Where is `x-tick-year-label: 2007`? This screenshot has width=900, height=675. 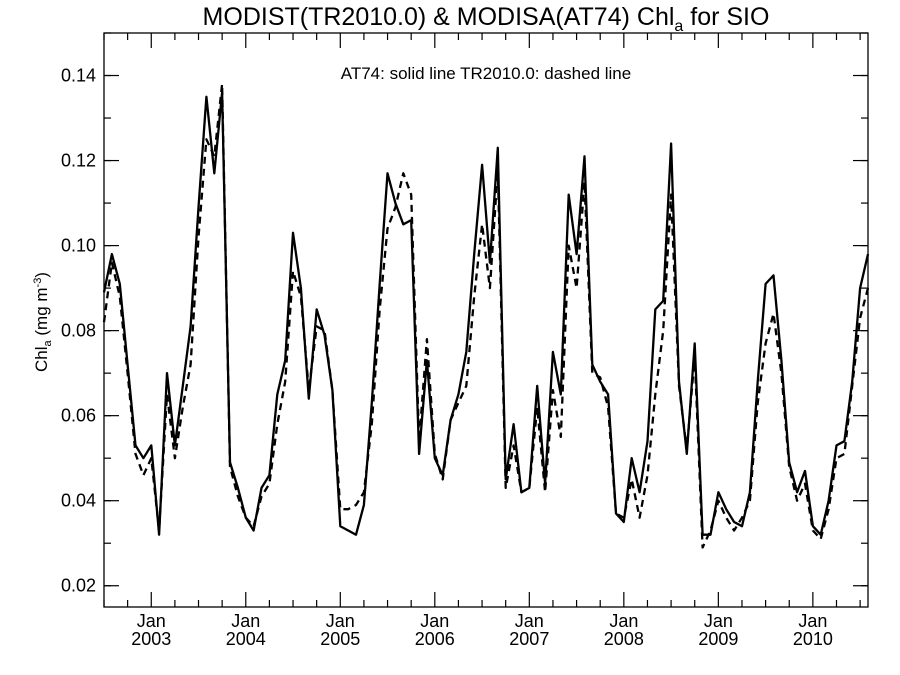
x-tick-year-label: 2007 is located at coordinates (529, 639).